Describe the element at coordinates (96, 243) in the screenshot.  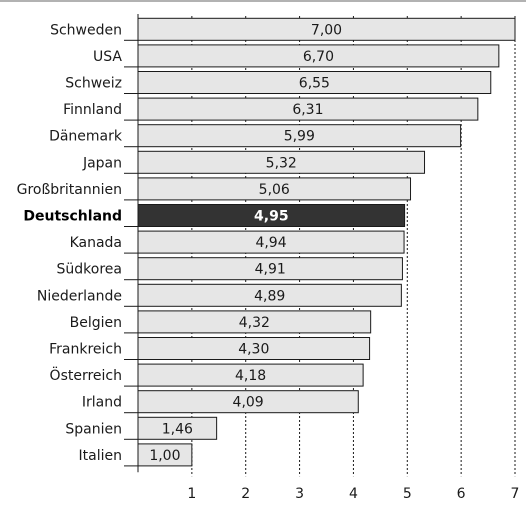
I see `category-label: Kanada` at that location.